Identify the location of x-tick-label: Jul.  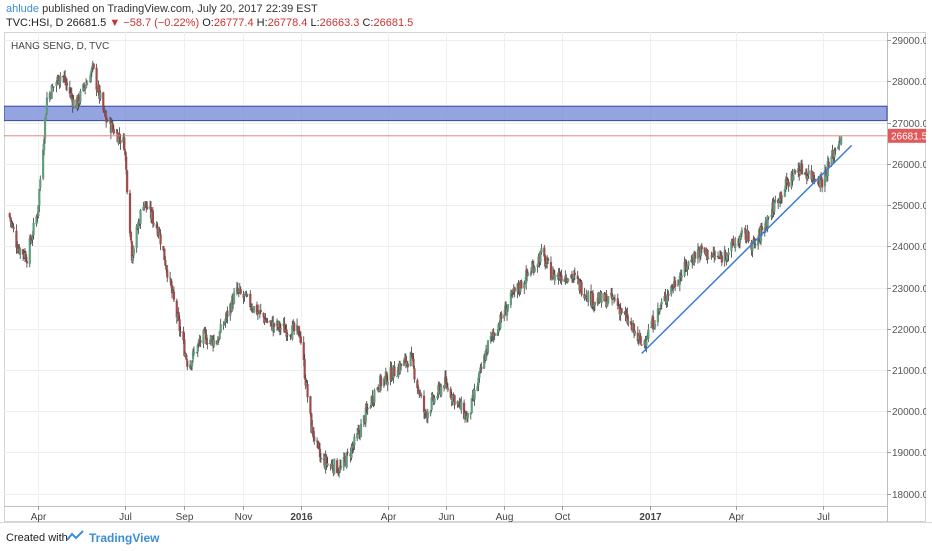
(125, 517).